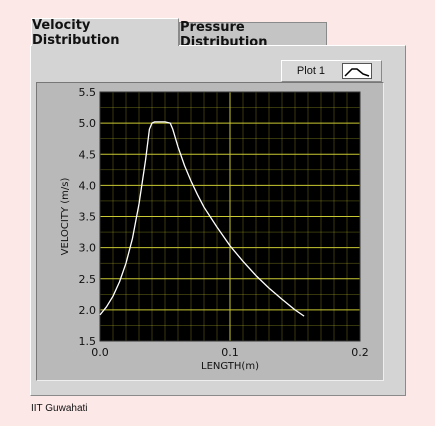  I want to click on legend-line-style-icon, so click(357, 71).